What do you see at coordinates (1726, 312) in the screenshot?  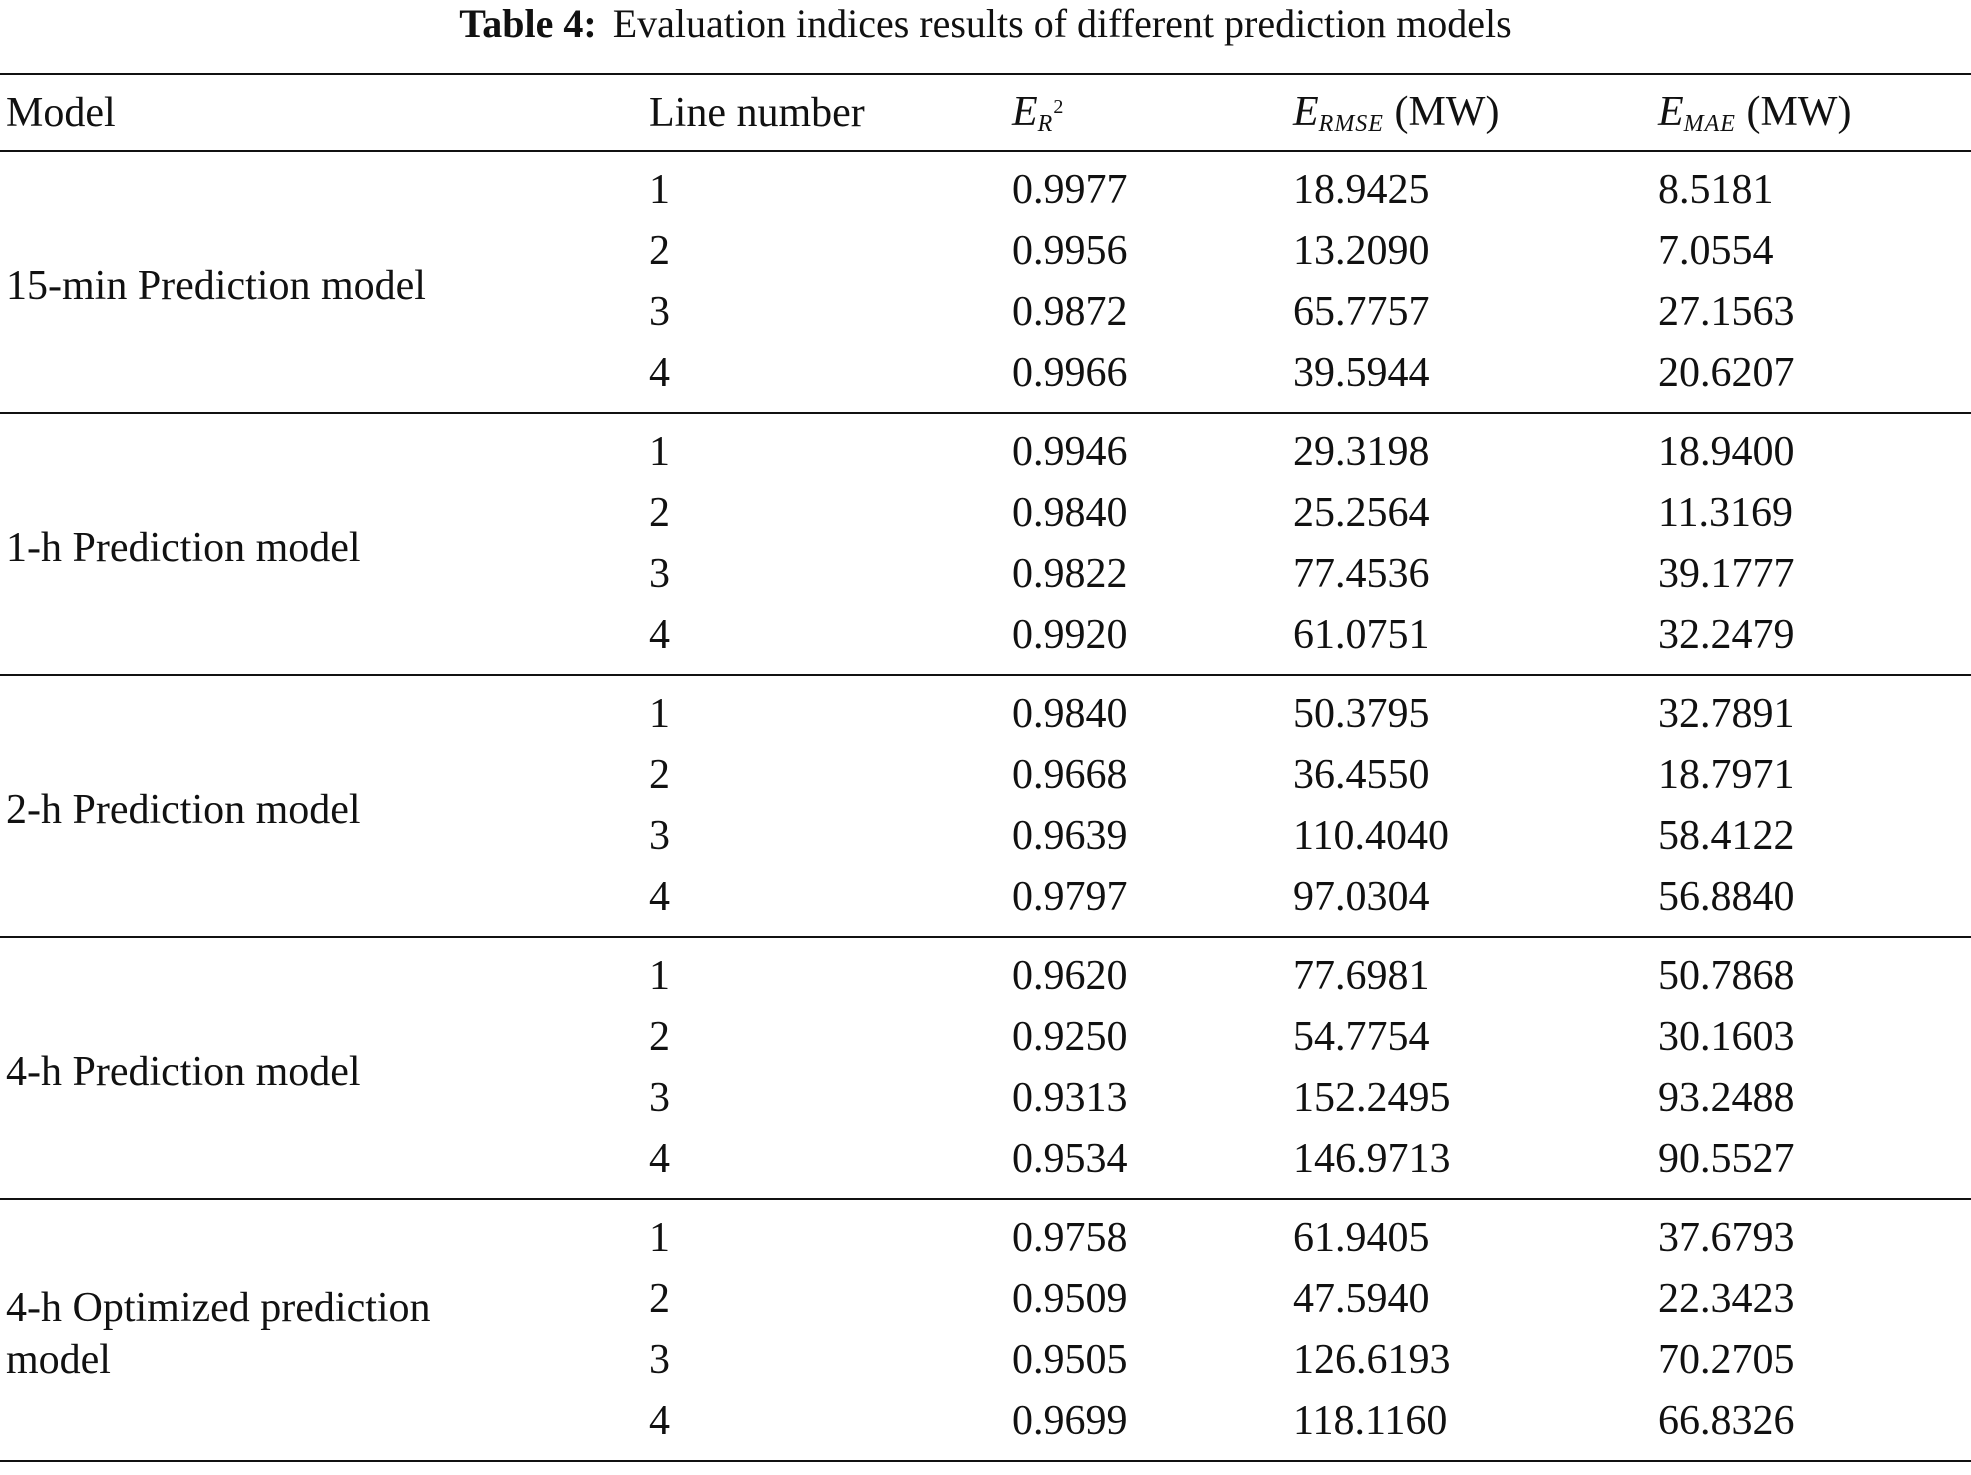 I see `mae-cell: 27.1563` at bounding box center [1726, 312].